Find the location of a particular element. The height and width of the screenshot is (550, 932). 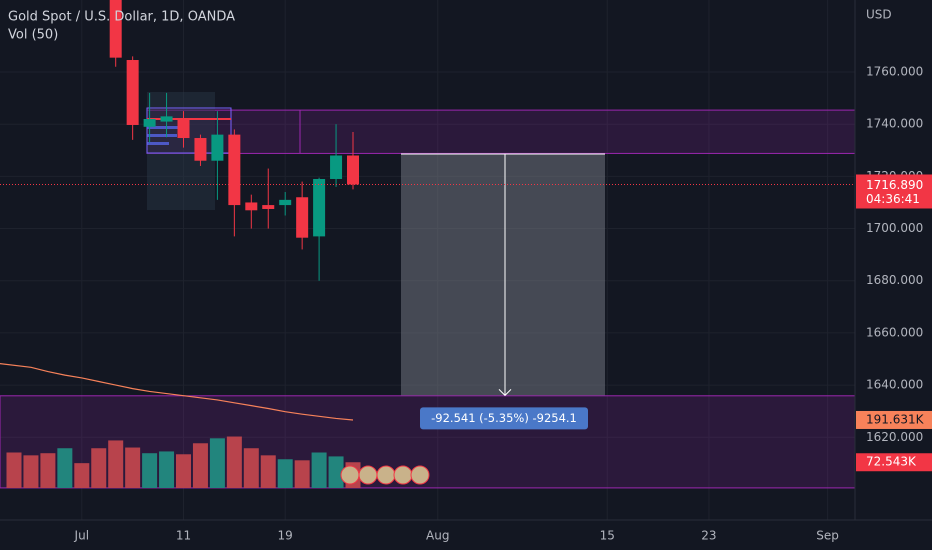

x-tick-label: 23 is located at coordinates (708, 536).